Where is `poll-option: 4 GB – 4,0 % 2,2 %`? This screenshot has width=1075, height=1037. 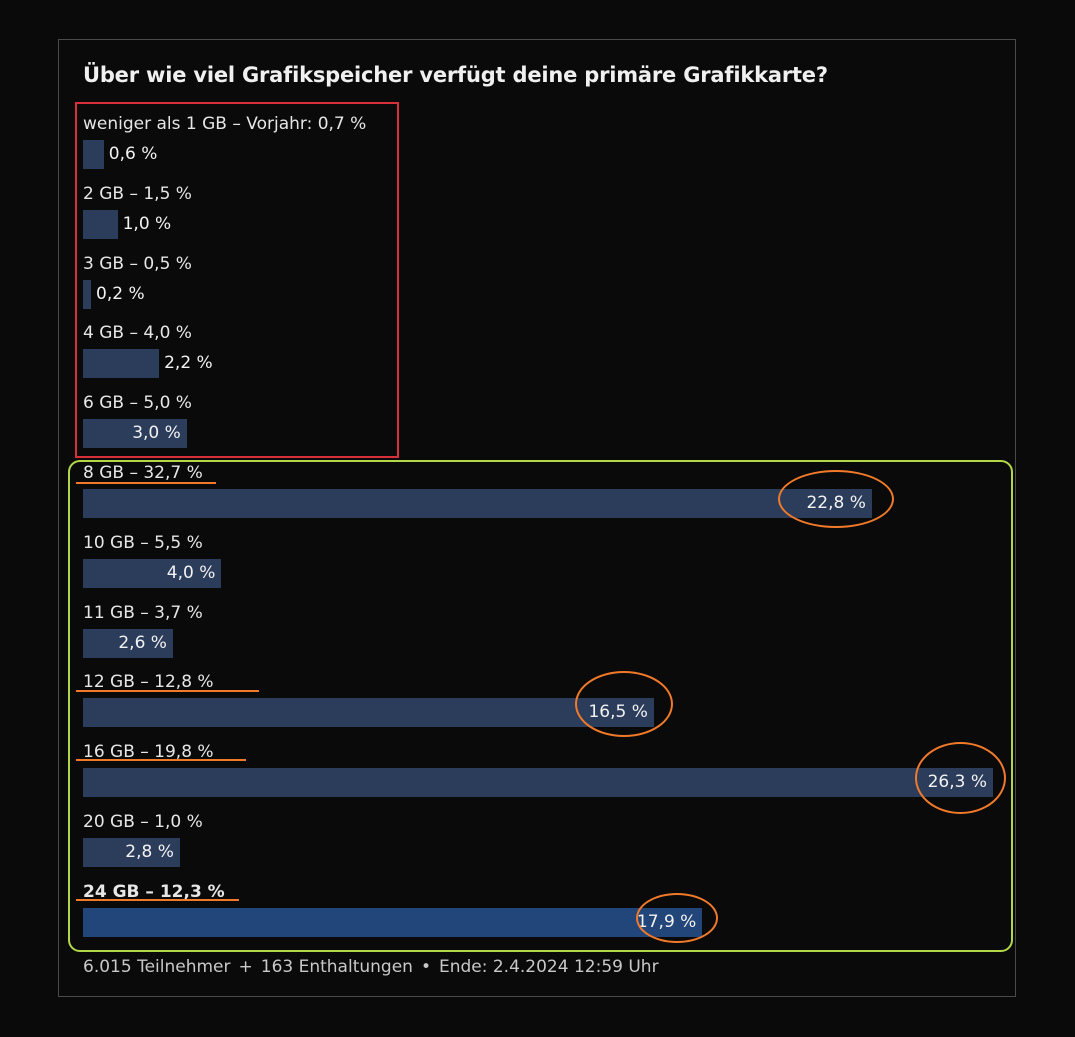 poll-option: 4 GB – 4,0 % 2,2 % is located at coordinates (543, 355).